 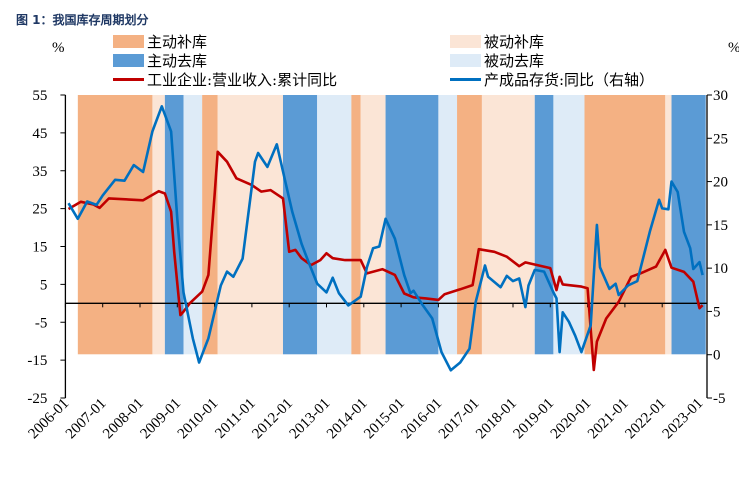 I want to click on left-axis-tick-label: 25, so click(x=39, y=210).